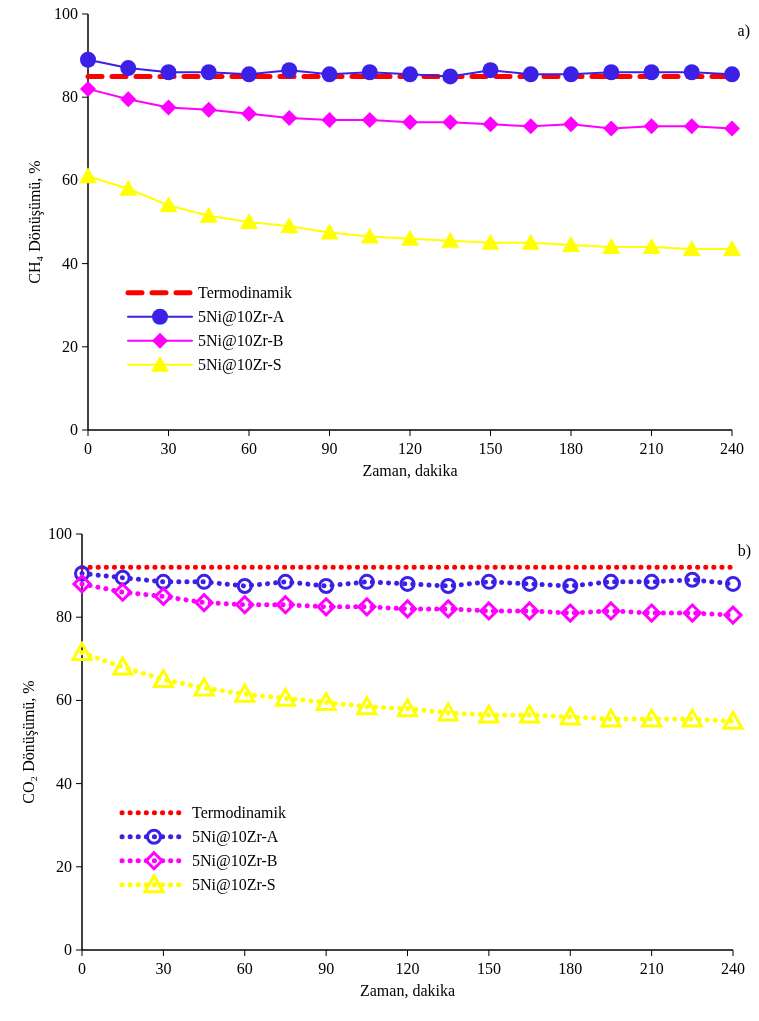 This screenshot has width=759, height=1021. I want to click on y-tick-label: 40, so click(64, 783).